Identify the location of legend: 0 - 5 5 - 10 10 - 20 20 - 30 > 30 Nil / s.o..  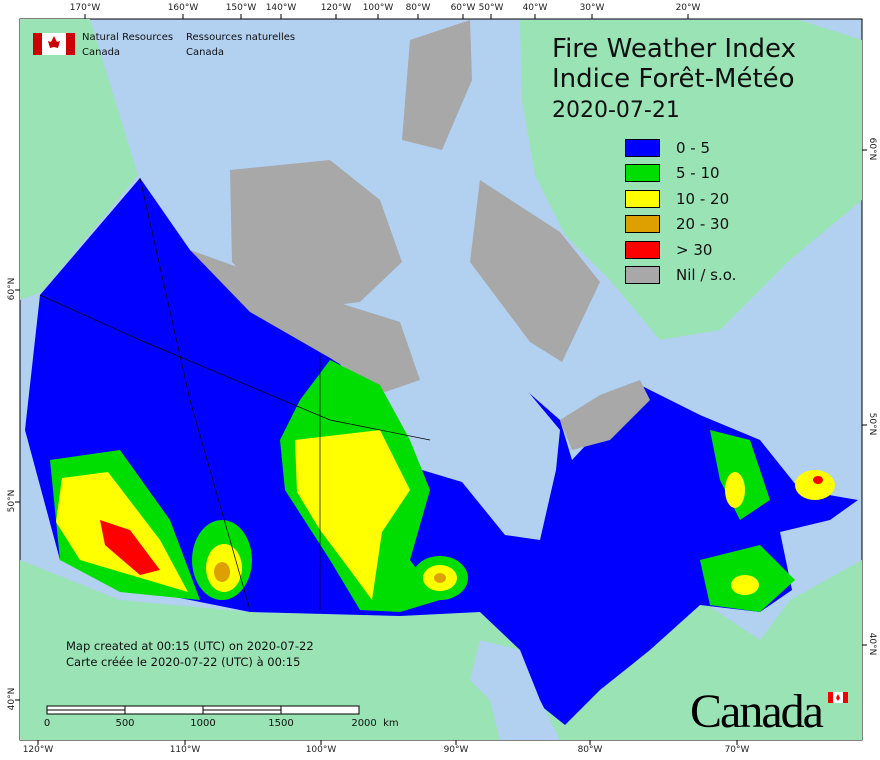
(680, 211).